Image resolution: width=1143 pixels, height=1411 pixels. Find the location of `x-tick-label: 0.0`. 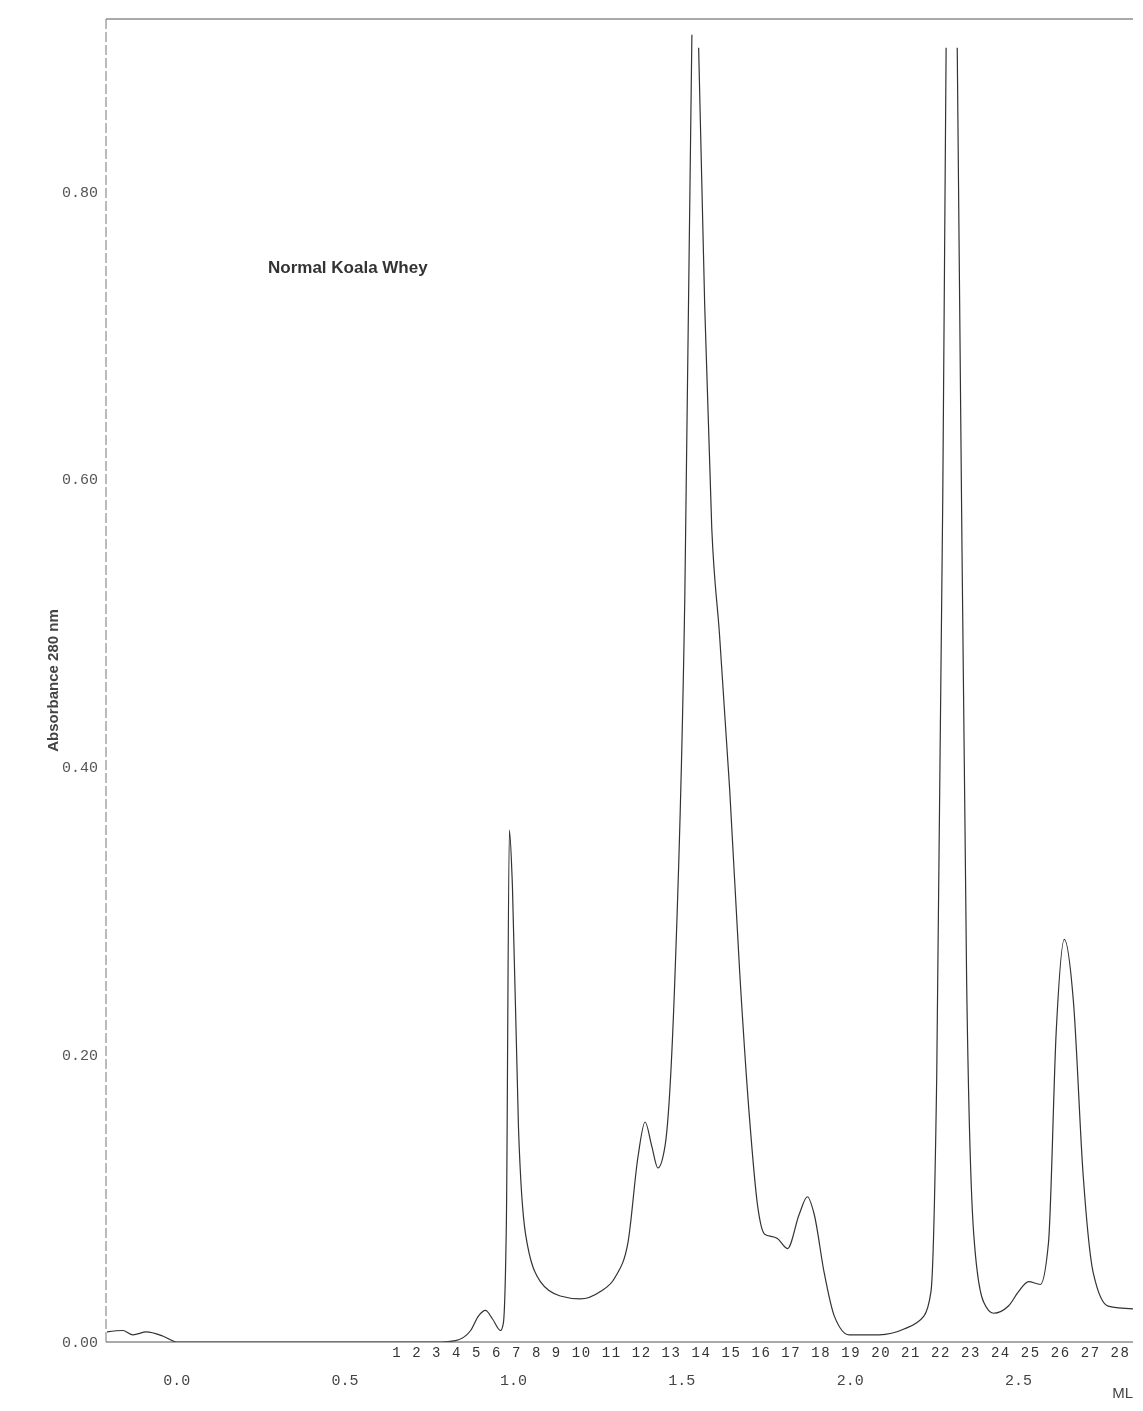

x-tick-label: 0.0 is located at coordinates (177, 1381).